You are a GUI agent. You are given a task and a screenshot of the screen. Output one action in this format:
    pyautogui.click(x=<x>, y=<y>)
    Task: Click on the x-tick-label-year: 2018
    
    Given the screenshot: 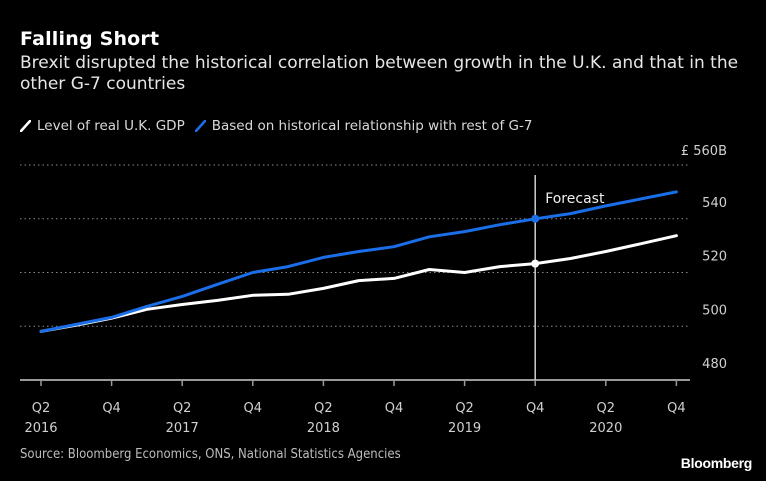 What is the action you would take?
    pyautogui.click(x=323, y=428)
    